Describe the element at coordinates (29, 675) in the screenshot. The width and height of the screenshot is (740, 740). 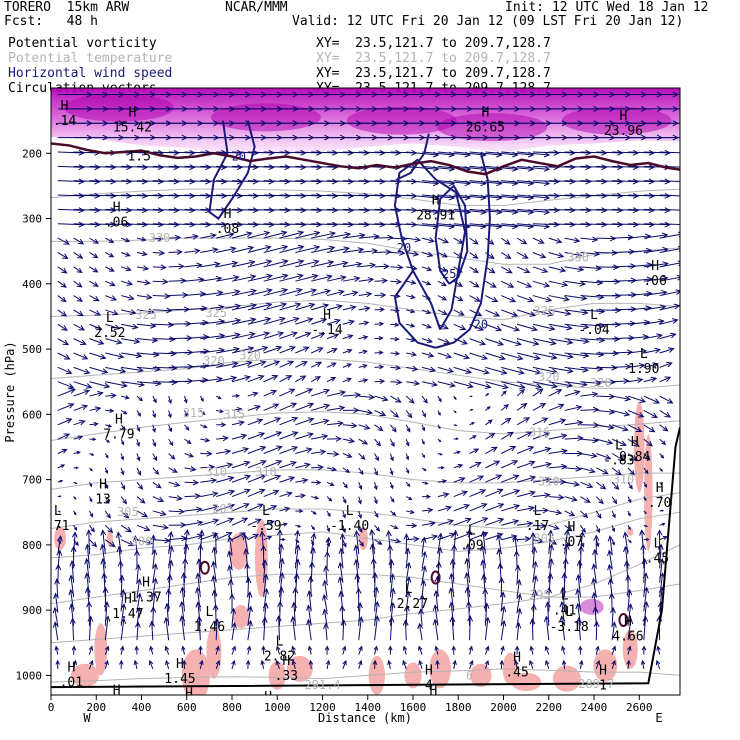
I see `y-tick-label: 1000` at that location.